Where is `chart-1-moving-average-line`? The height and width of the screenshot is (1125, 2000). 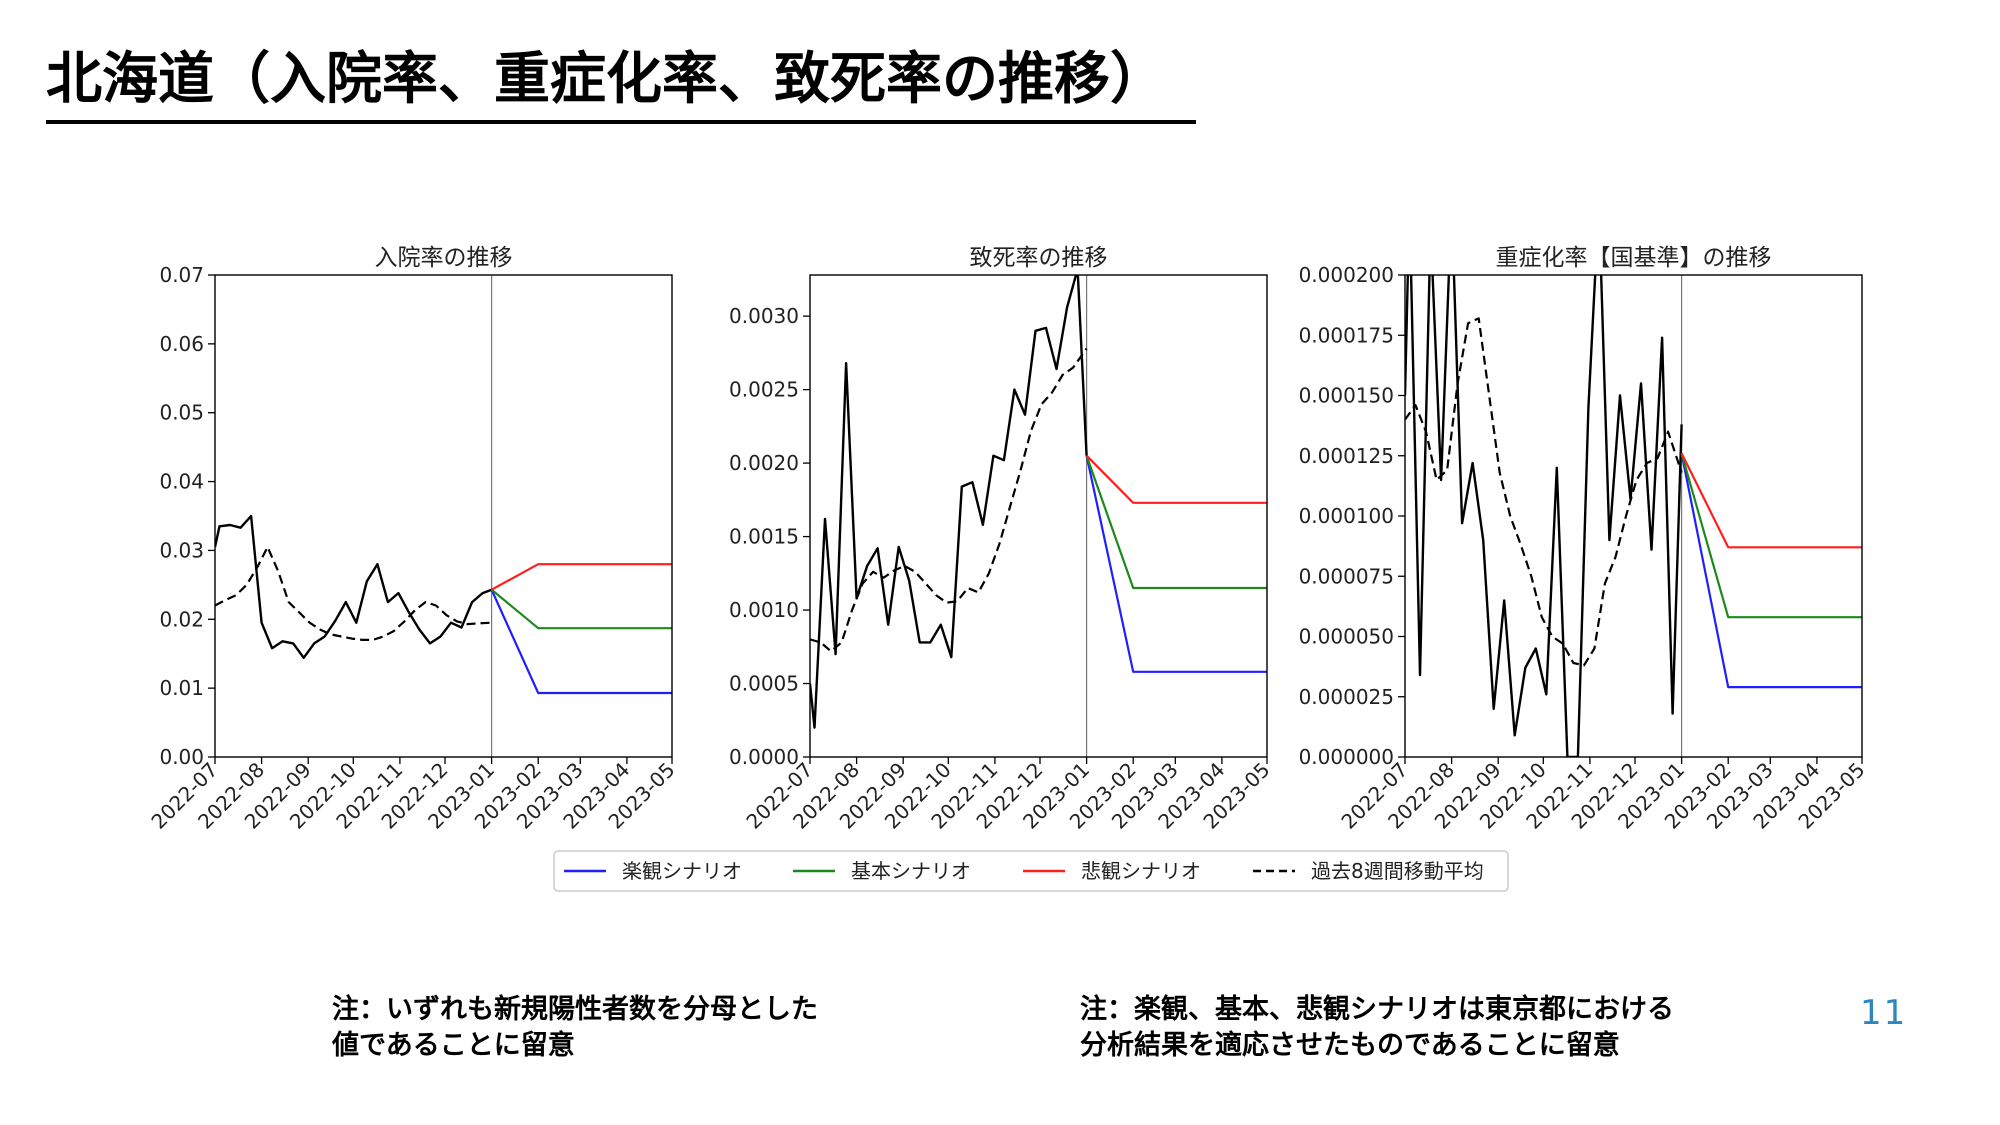
chart-1-moving-average-line is located at coordinates (353, 593).